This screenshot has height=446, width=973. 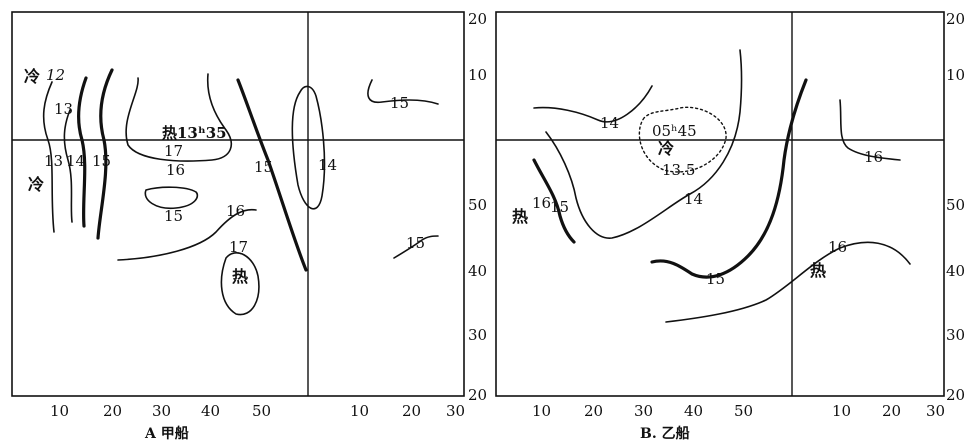 What do you see at coordinates (194, 133) in the screenshot?
I see `time-label: 热13ʰ35` at bounding box center [194, 133].